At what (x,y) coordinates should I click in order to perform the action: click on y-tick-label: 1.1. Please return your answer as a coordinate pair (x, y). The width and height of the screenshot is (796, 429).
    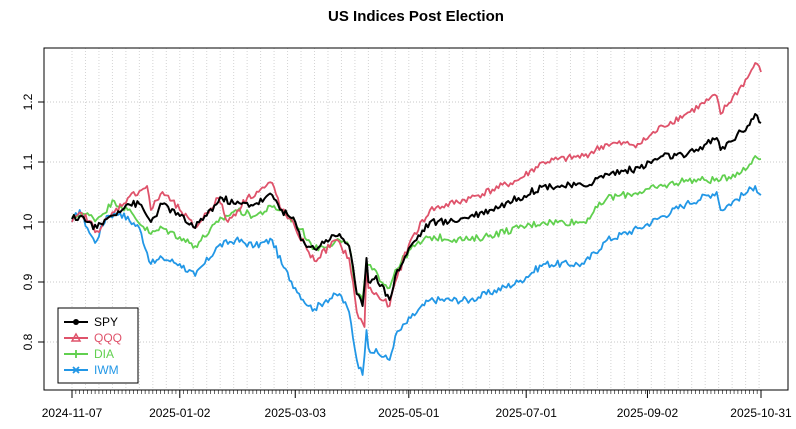
    Looking at the image, I should click on (28, 161).